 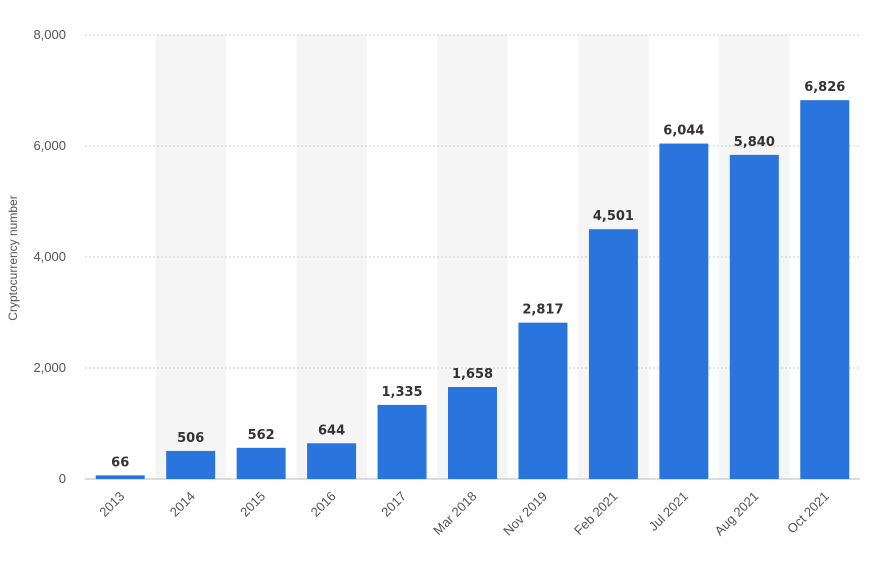 What do you see at coordinates (182, 504) in the screenshot?
I see `x-tick-label: 2014` at bounding box center [182, 504].